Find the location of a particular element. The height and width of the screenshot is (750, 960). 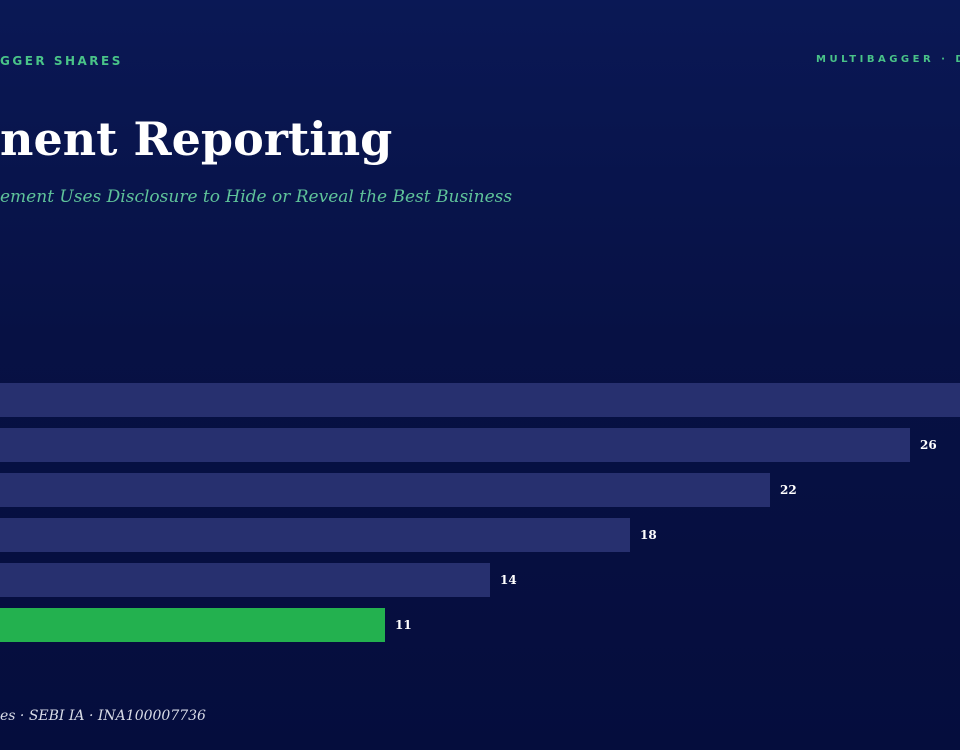

brand-kicker: GGER SHARES is located at coordinates (61, 61).